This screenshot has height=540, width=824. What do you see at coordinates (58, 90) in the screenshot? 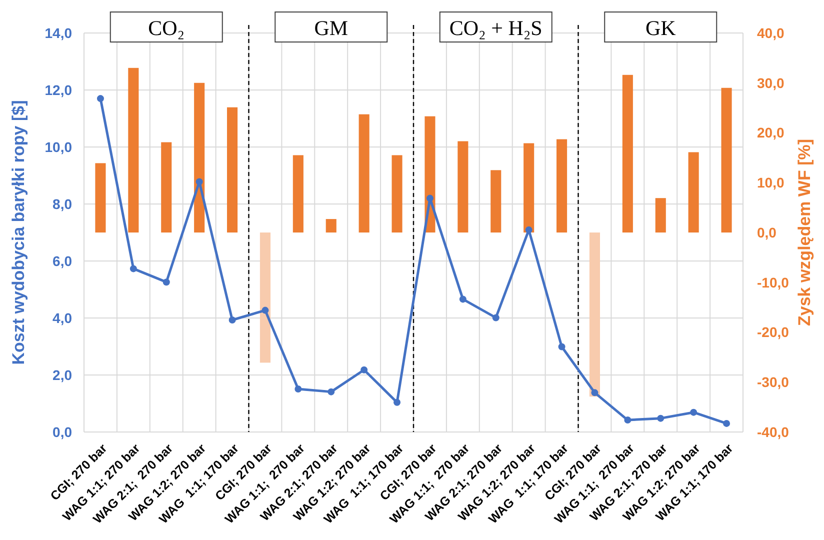
I see `y-tick-label: 12,0` at bounding box center [58, 90].